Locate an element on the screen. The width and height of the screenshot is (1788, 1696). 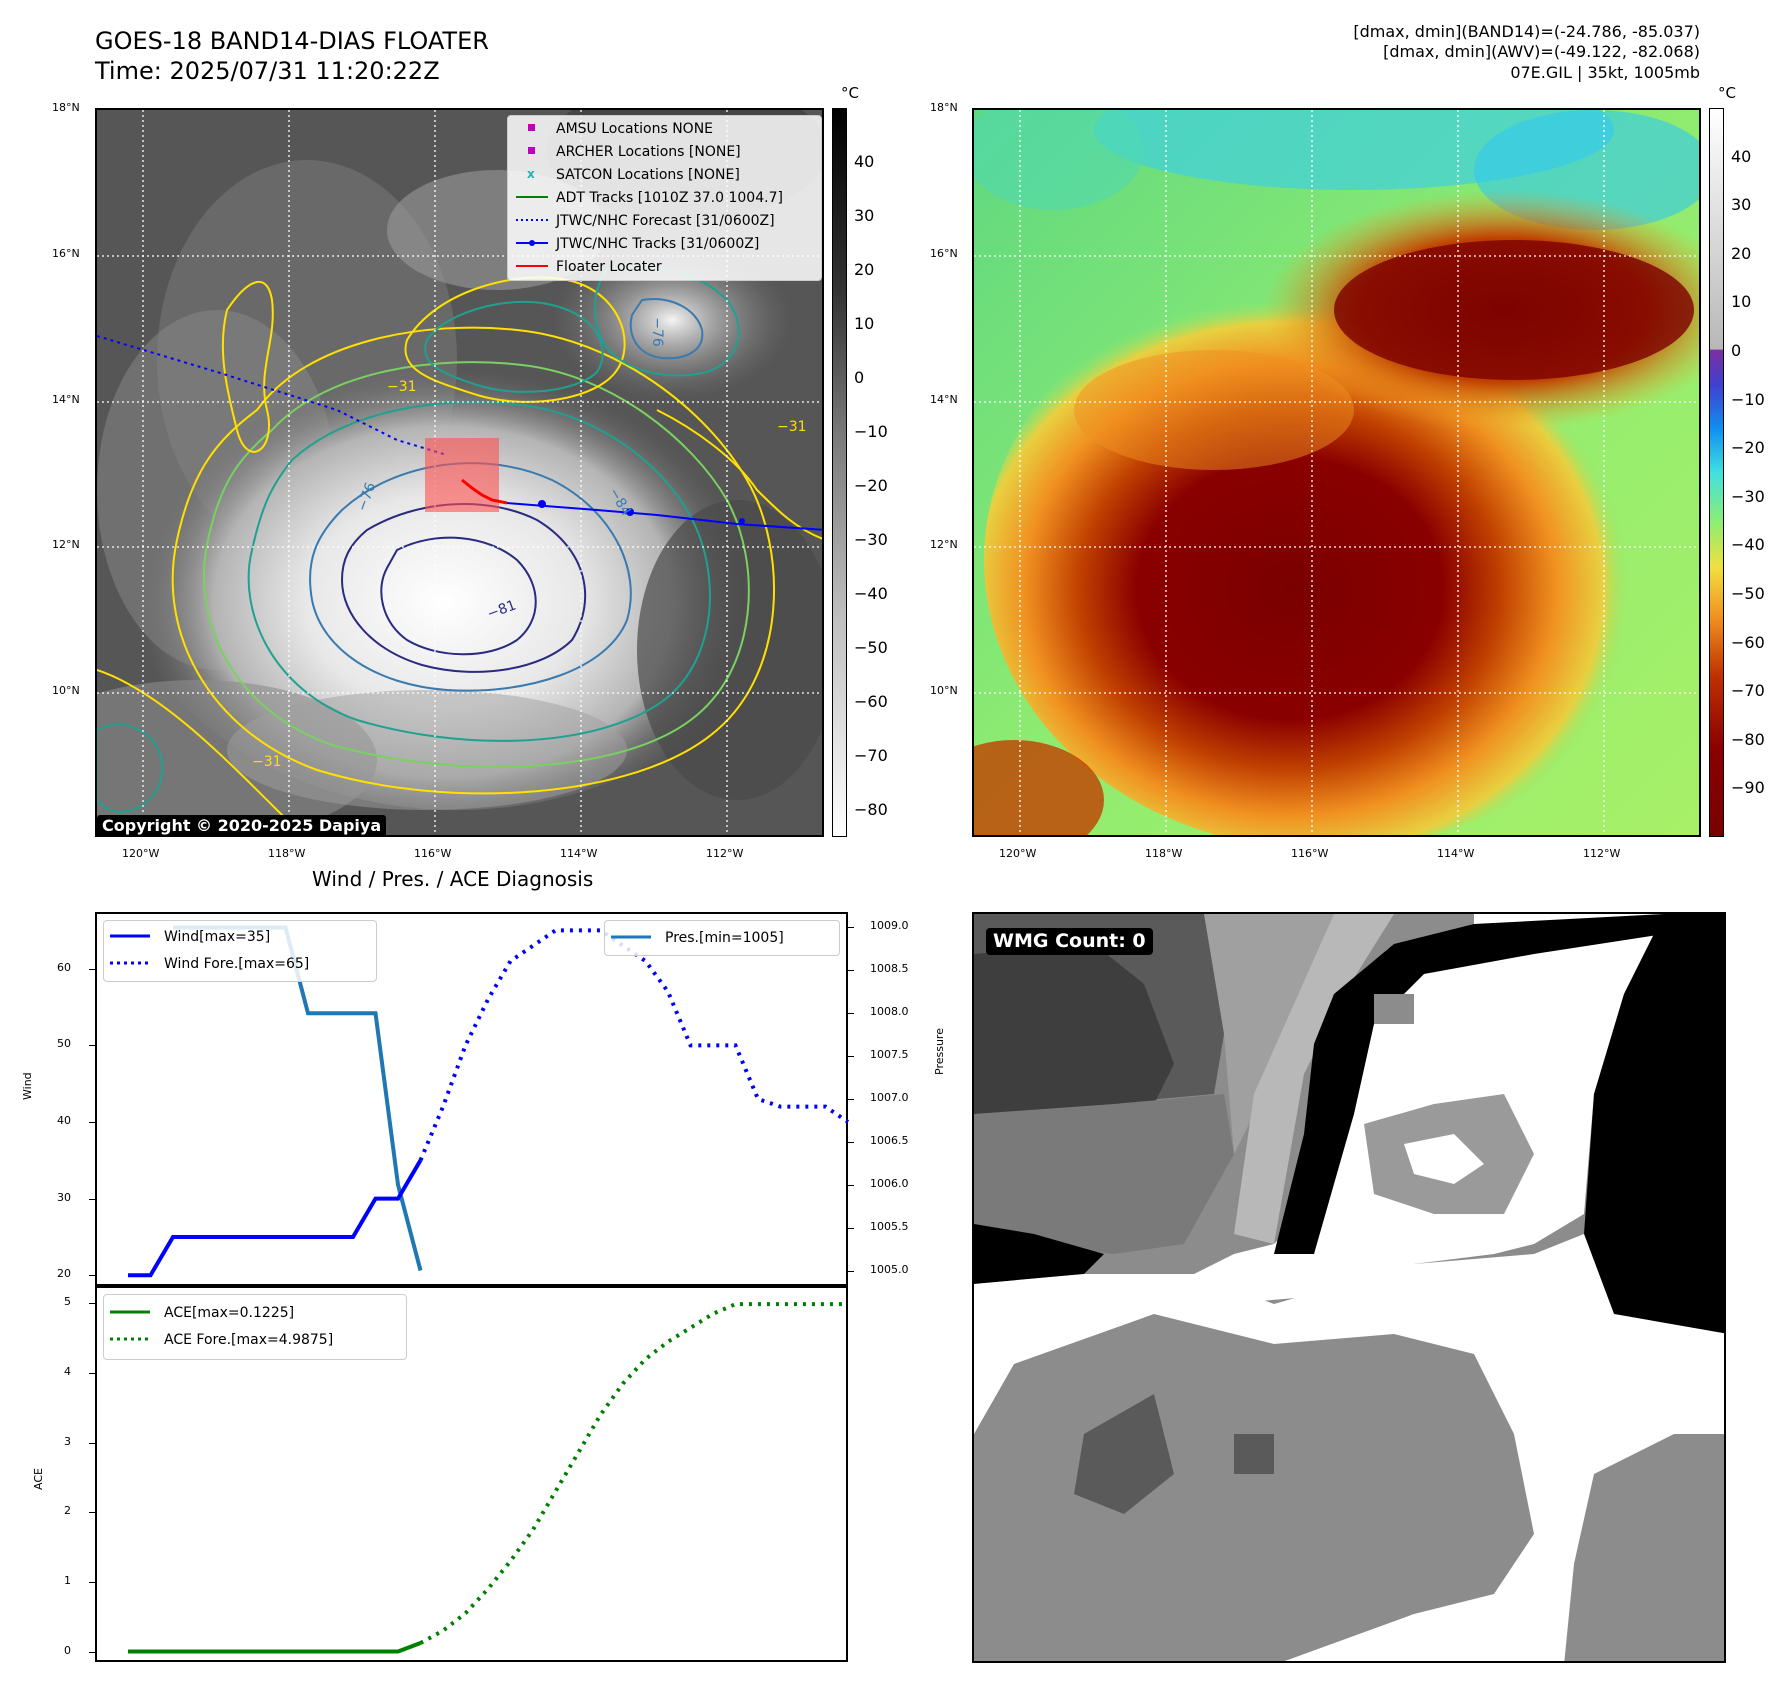
ir-cbar-tick: 30 is located at coordinates (864, 215).